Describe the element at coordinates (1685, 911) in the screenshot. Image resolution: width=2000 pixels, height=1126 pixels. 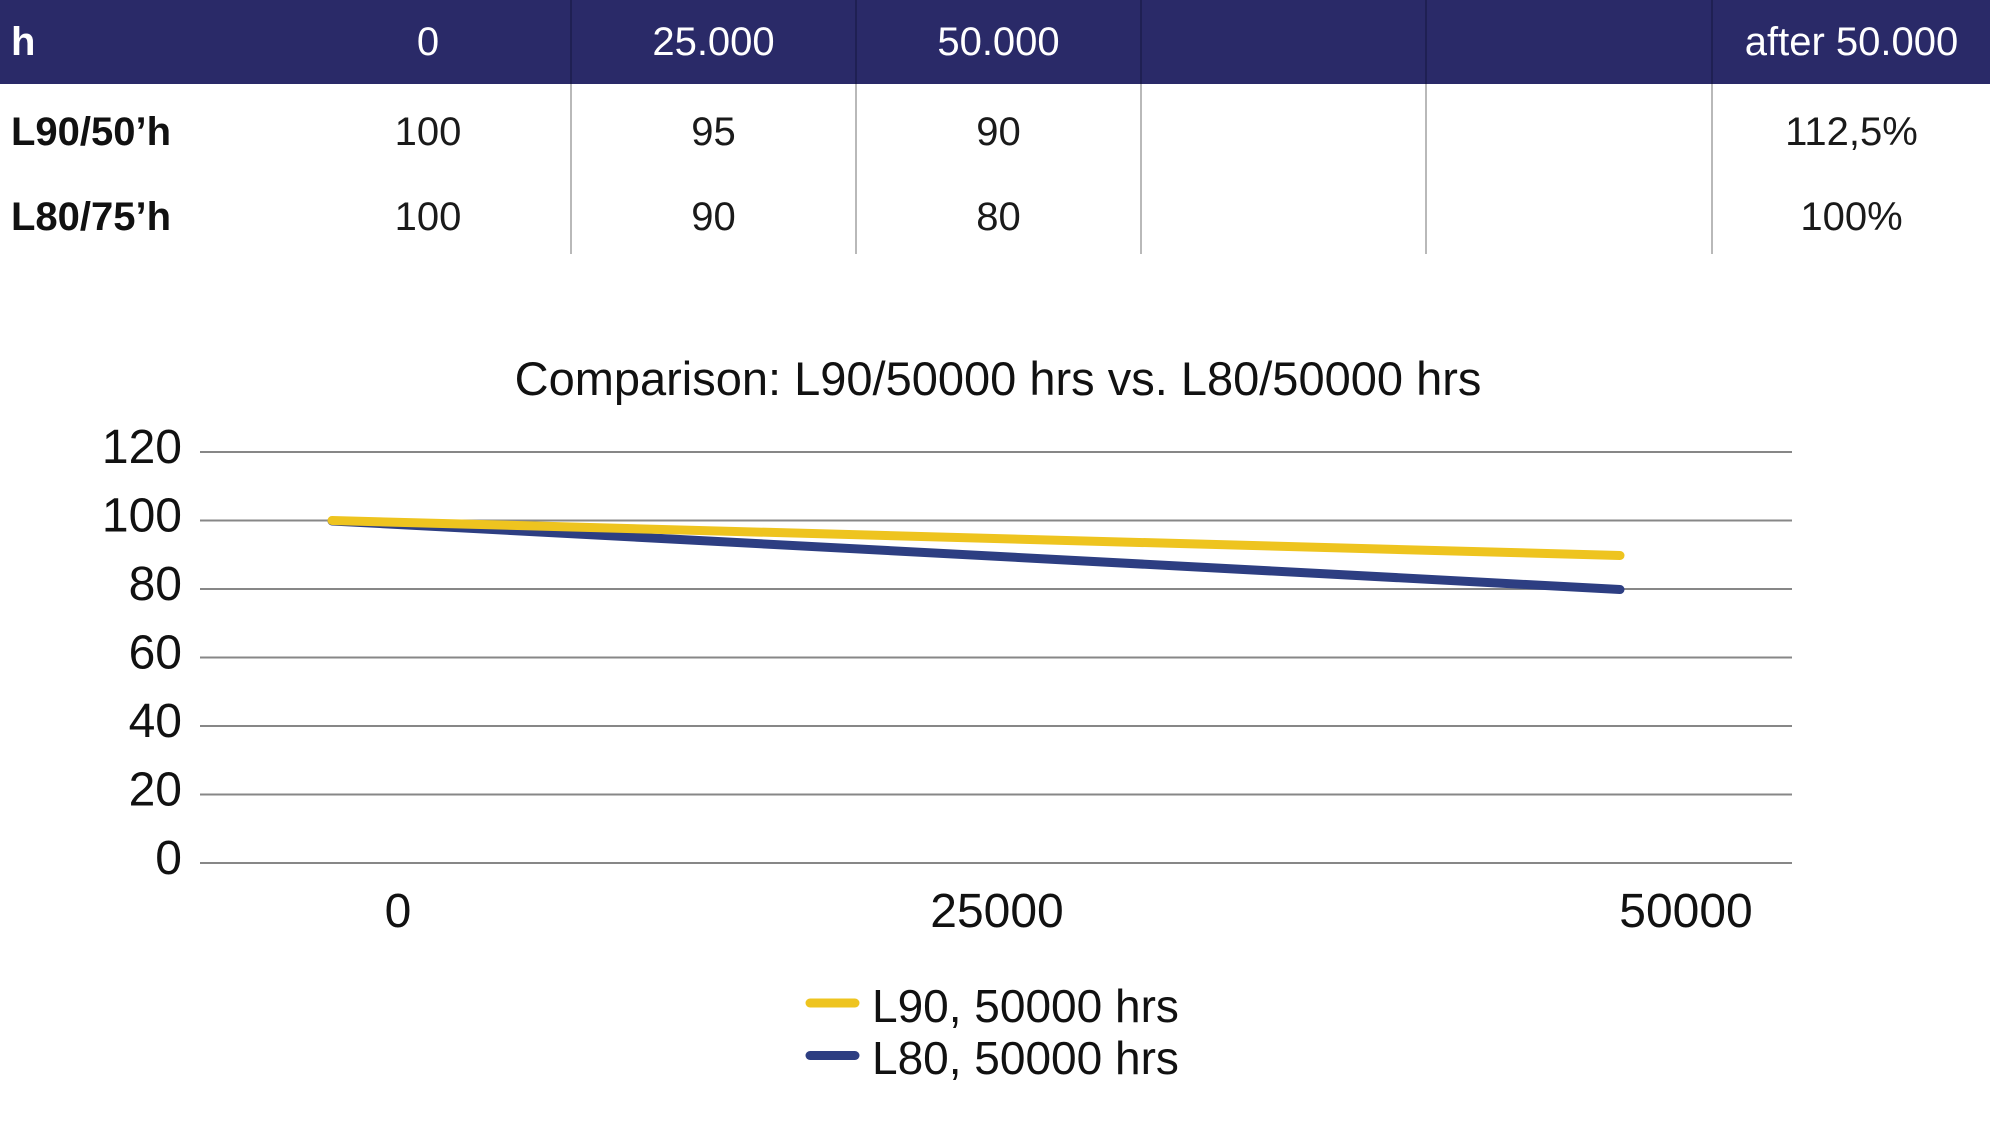
I see `svg-text: 50000` at that location.